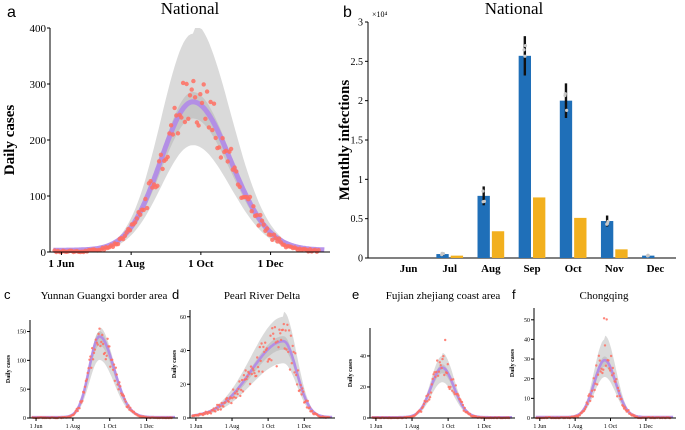 This screenshot has height=430, width=685. Describe the element at coordinates (188, 172) in the screenshot. I see `inner-band` at that location.